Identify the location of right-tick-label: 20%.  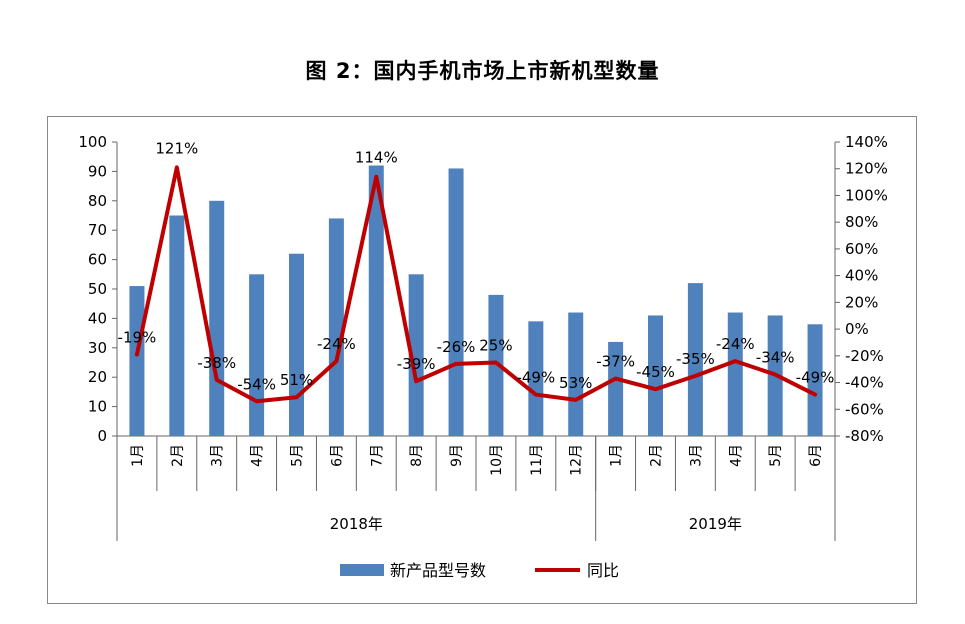
(861, 302).